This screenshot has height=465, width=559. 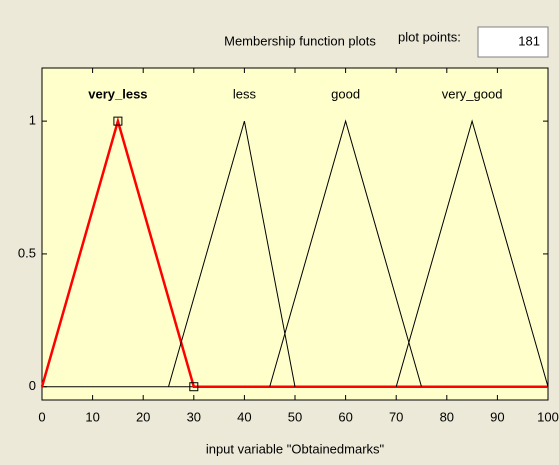 I want to click on mf-label: very_good, so click(x=472, y=93).